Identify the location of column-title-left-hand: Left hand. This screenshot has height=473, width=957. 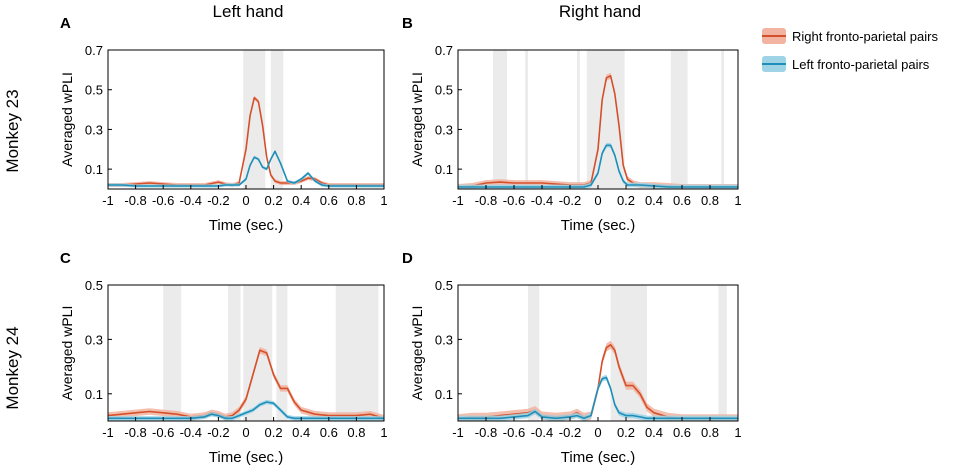
(248, 11).